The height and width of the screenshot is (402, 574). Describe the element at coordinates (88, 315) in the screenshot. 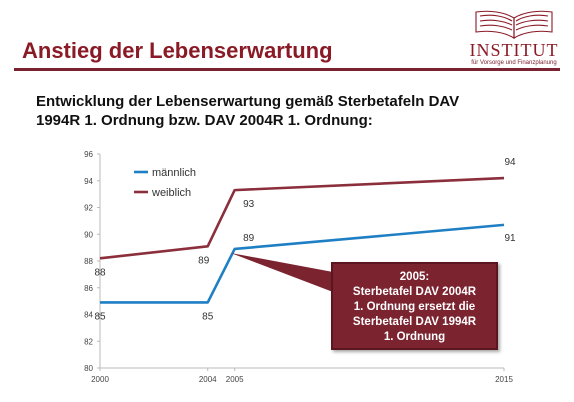

I see `y-tick-label: 84` at that location.